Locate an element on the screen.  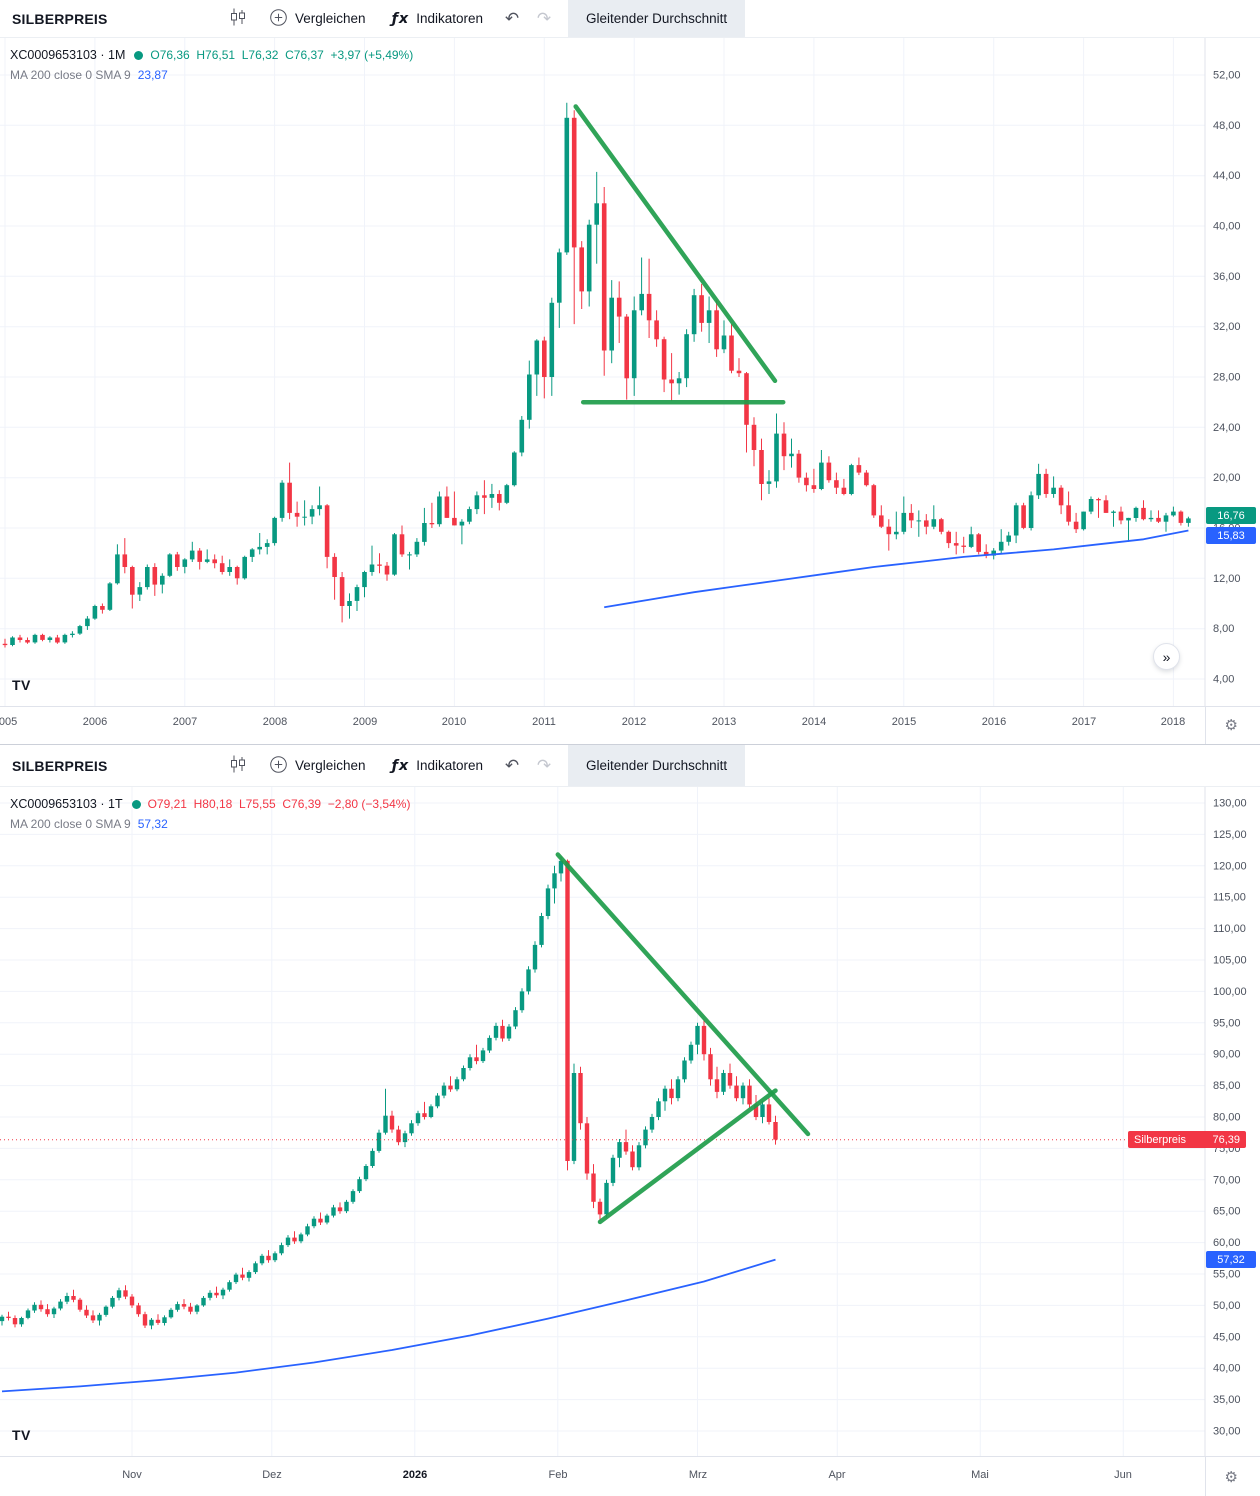
time-axis-label: 2005 is located at coordinates (9, 722).